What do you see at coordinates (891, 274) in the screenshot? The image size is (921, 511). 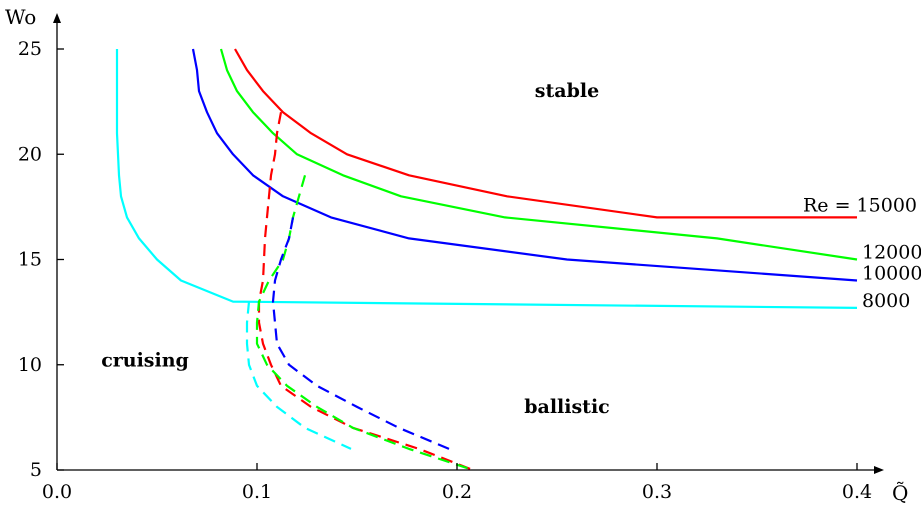 I see `series-label-2: 10000` at bounding box center [891, 274].